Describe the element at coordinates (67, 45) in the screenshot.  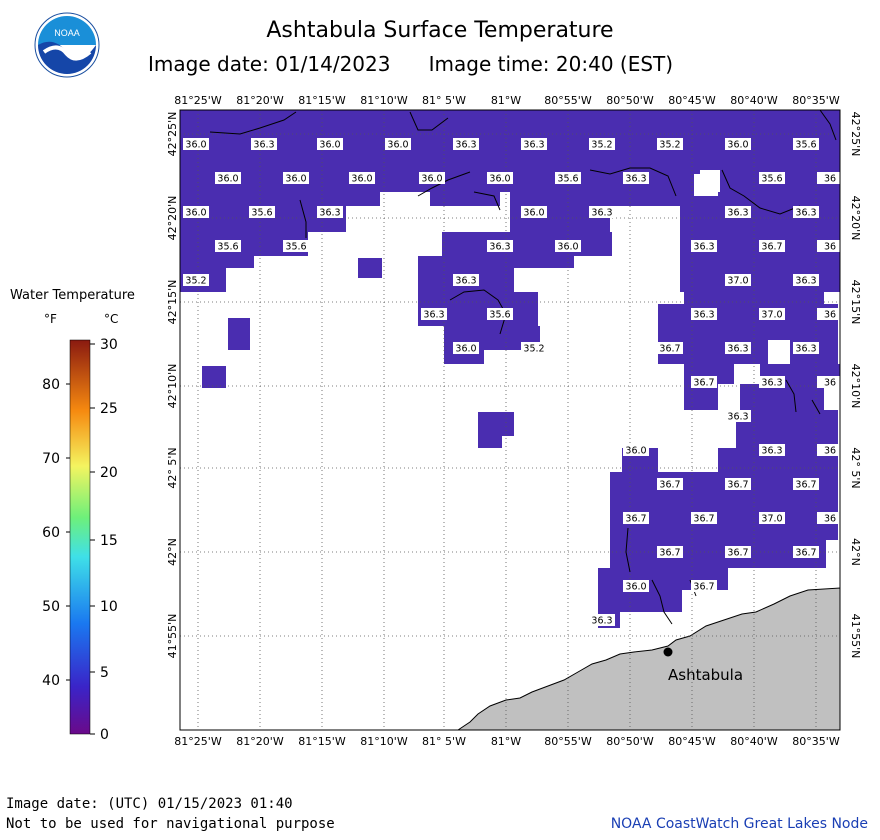
I see `noaa-logo: NOAA` at that location.